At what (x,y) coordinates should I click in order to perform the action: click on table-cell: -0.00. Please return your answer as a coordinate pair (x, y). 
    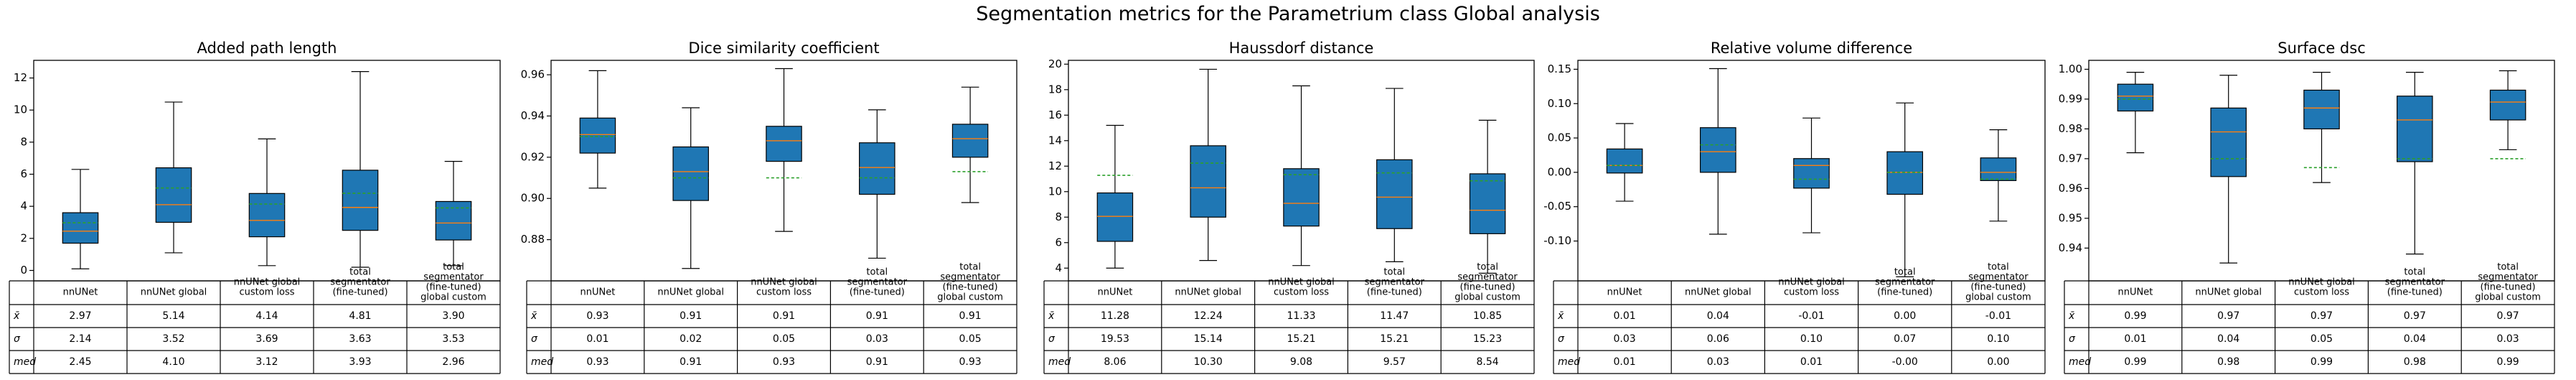
    Looking at the image, I should click on (1905, 362).